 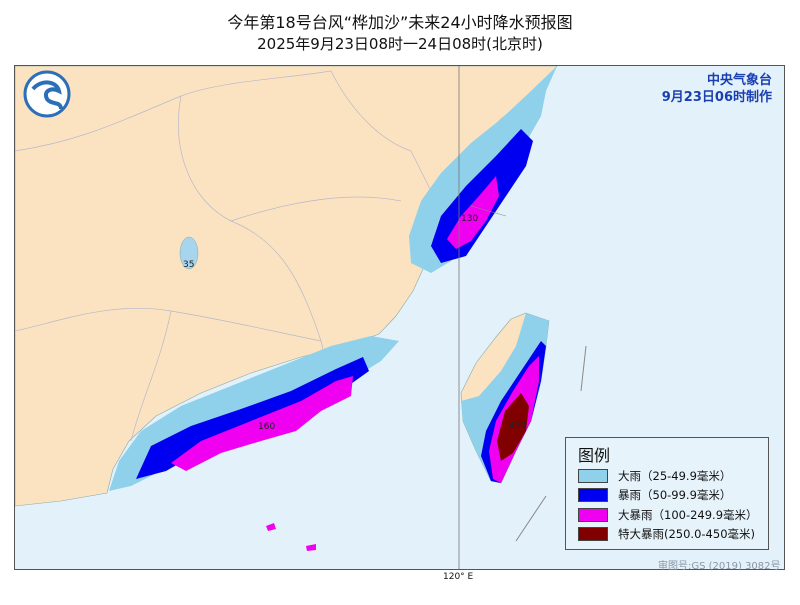 What do you see at coordinates (717, 89) in the screenshot?
I see `agency-block: 中央气象台 9月23日06时制作` at bounding box center [717, 89].